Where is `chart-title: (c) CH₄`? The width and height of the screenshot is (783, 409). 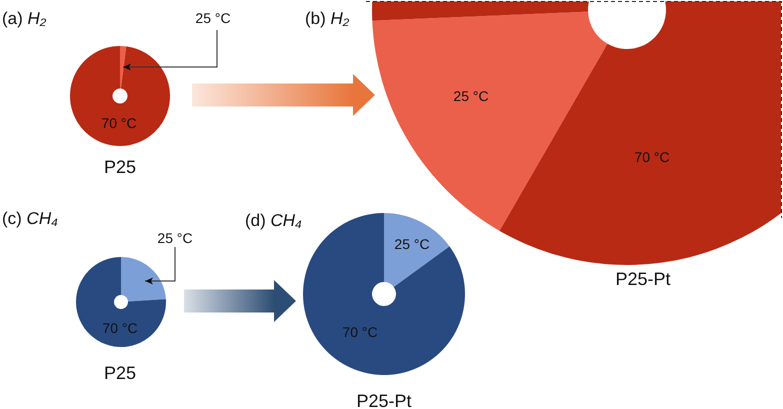
chart-title: (c) CH₄ is located at coordinates (30, 218).